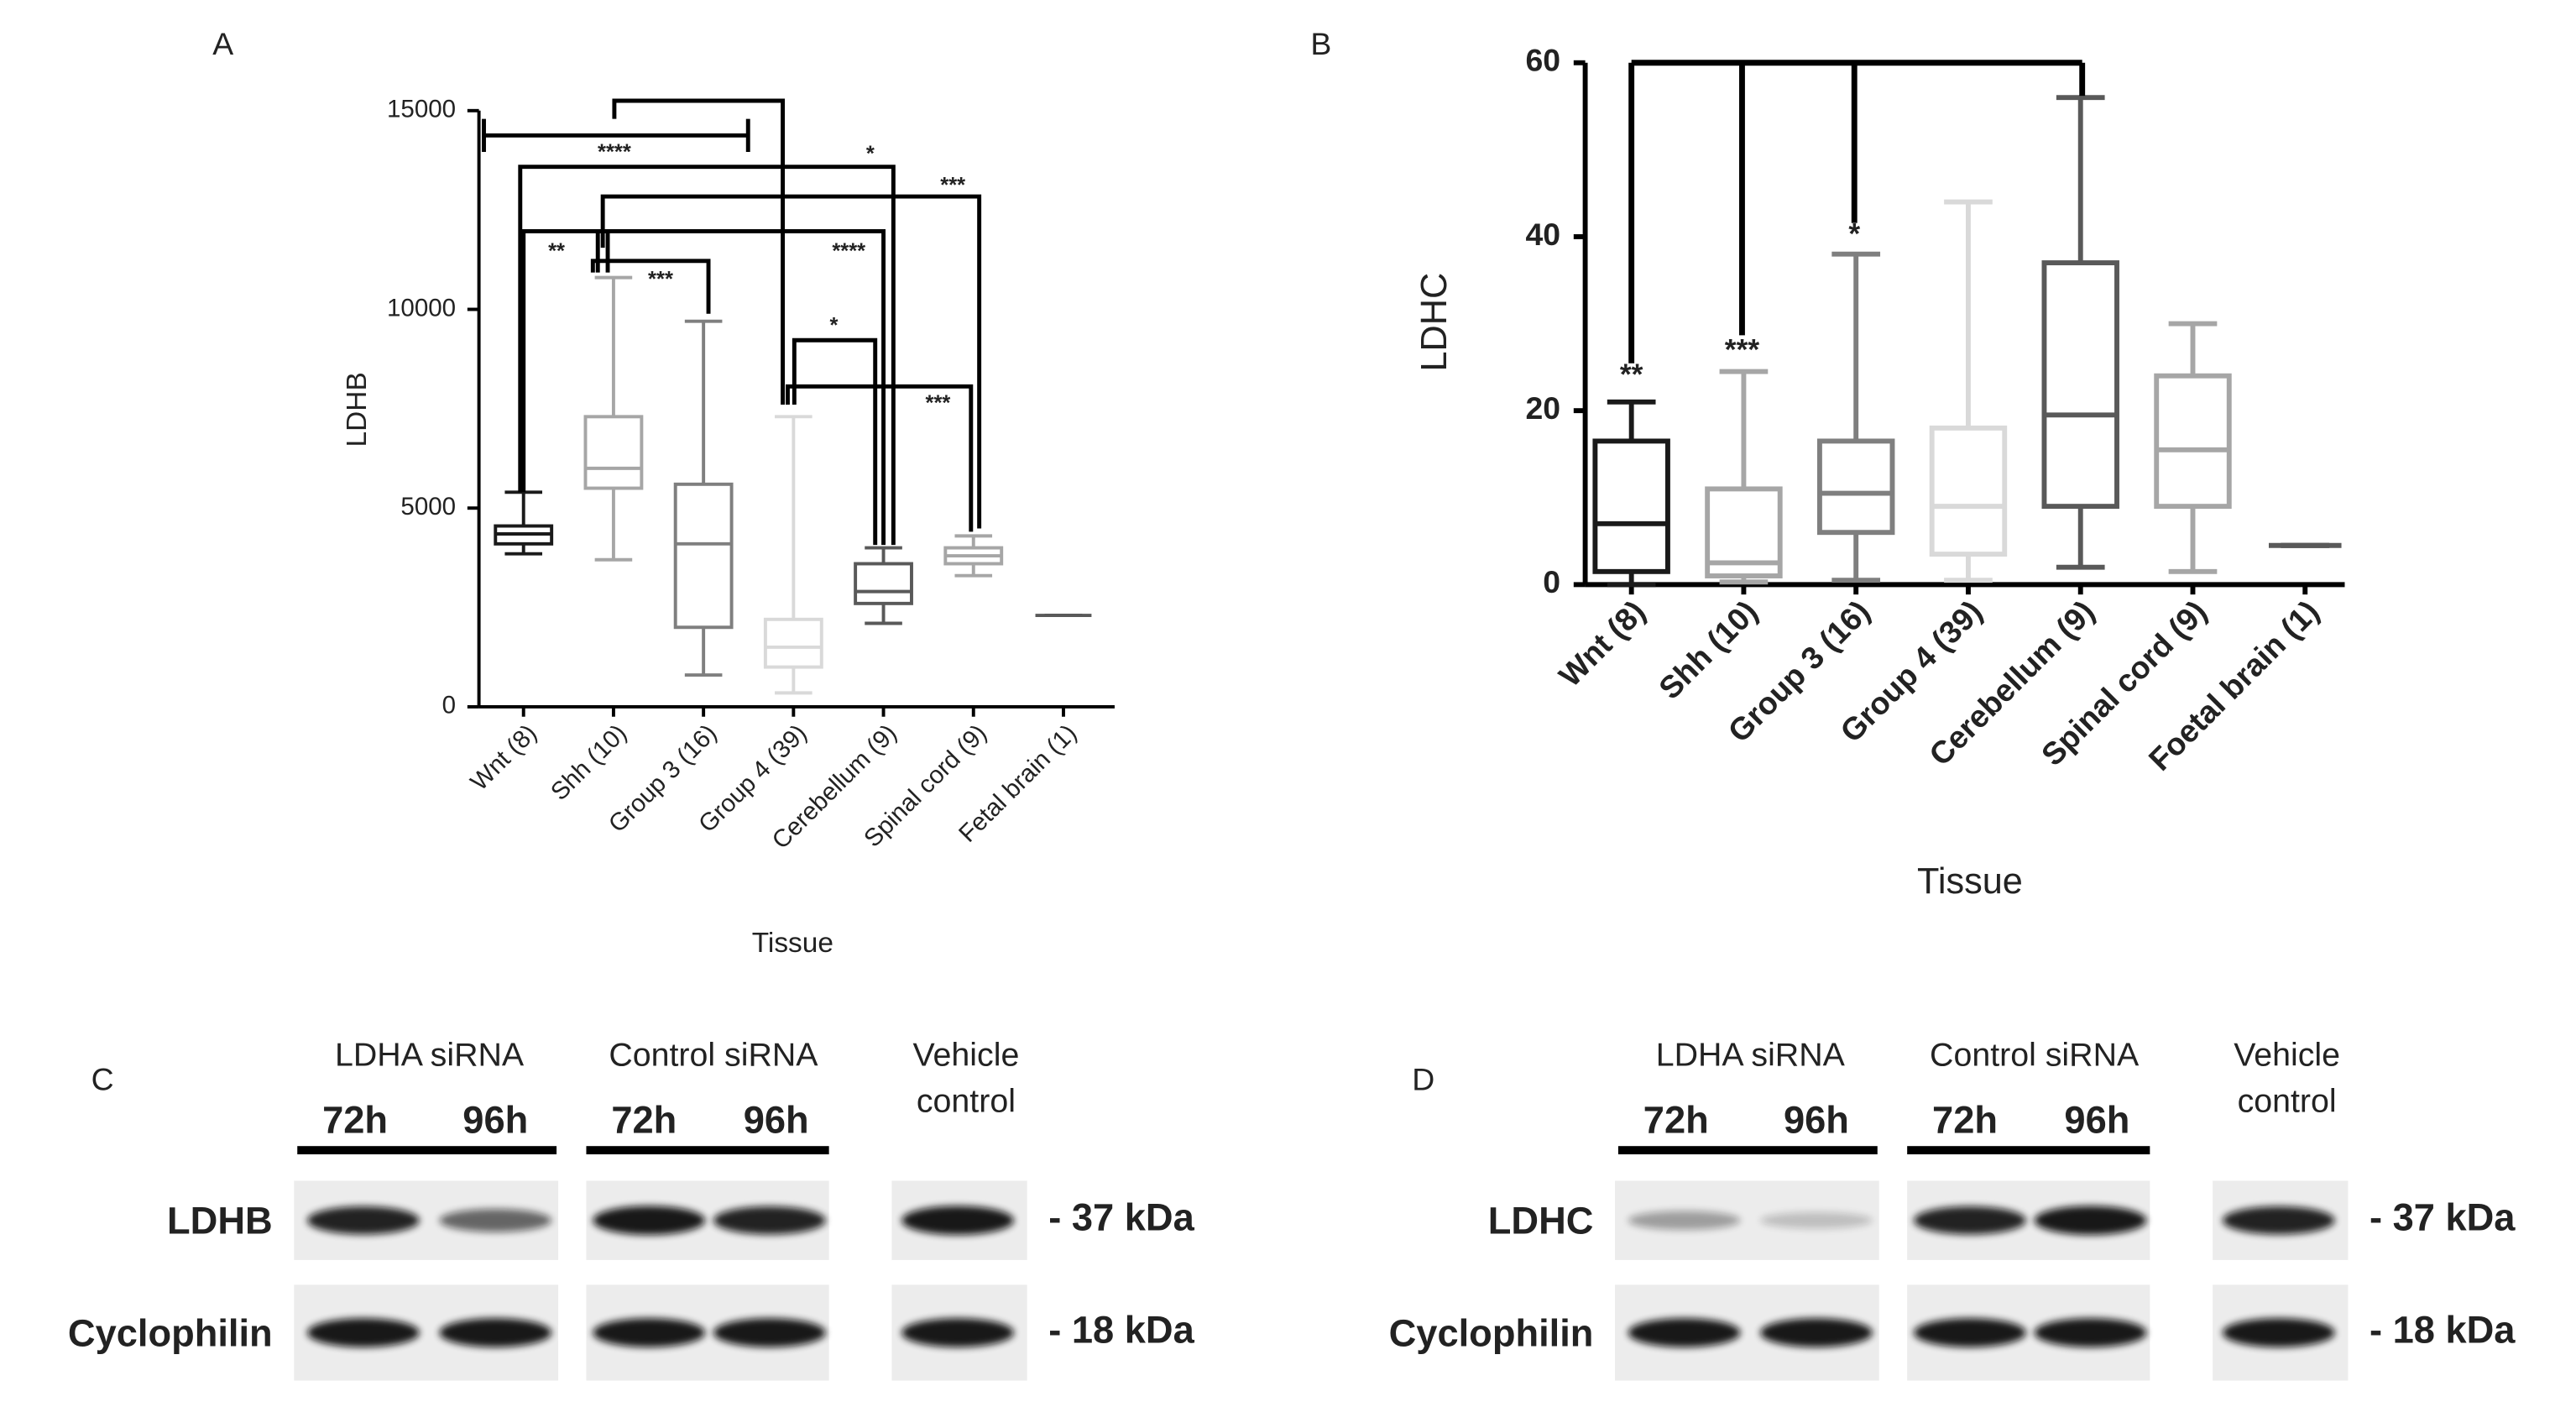 The width and height of the screenshot is (2576, 1407). Describe the element at coordinates (357, 409) in the screenshot. I see `y-axis-label: LDHB` at that location.